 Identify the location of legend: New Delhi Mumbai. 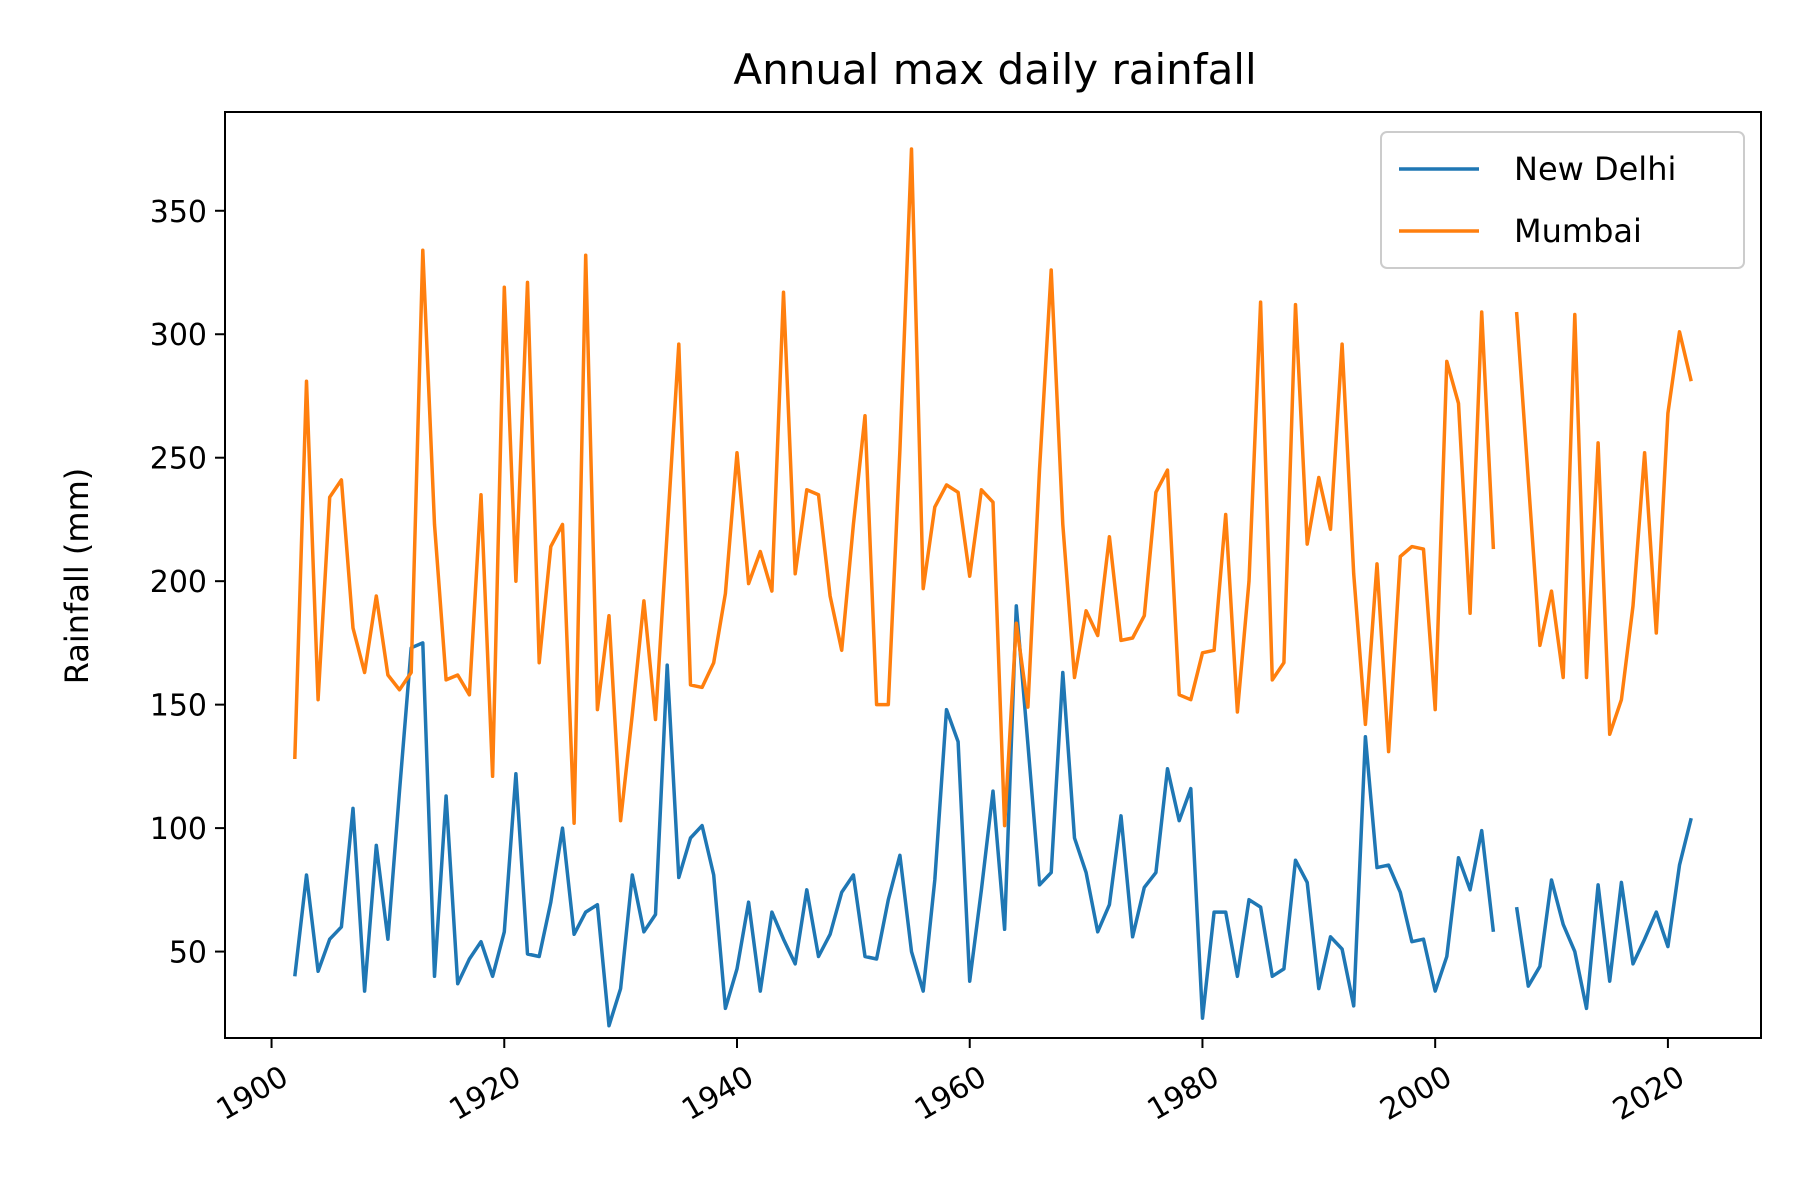
(1562, 200).